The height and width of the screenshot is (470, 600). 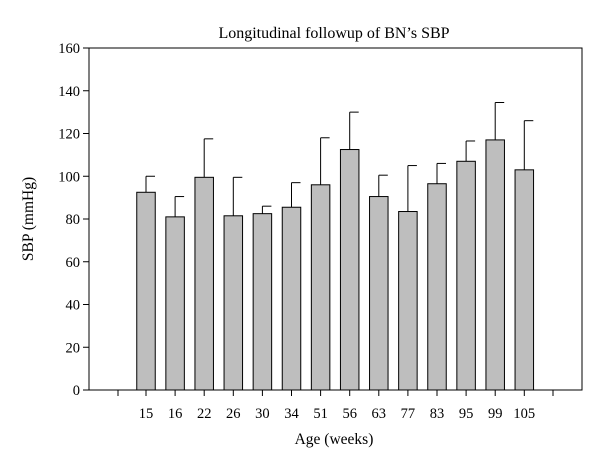 I want to click on y-tick-label-120: 120, so click(x=69, y=135).